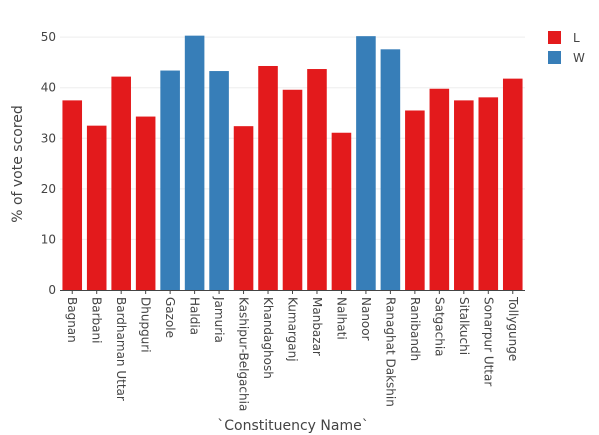  Describe the element at coordinates (48, 239) in the screenshot. I see `y-tick-label: 10` at that location.